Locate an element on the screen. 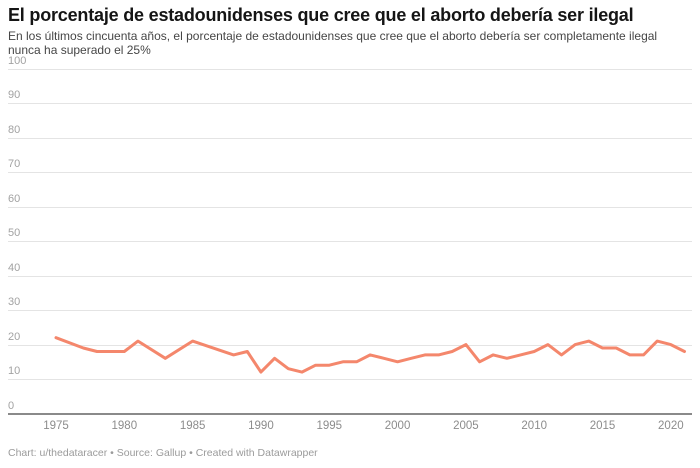 The width and height of the screenshot is (700, 468). x-axis-tick-label: 2010 is located at coordinates (534, 426).